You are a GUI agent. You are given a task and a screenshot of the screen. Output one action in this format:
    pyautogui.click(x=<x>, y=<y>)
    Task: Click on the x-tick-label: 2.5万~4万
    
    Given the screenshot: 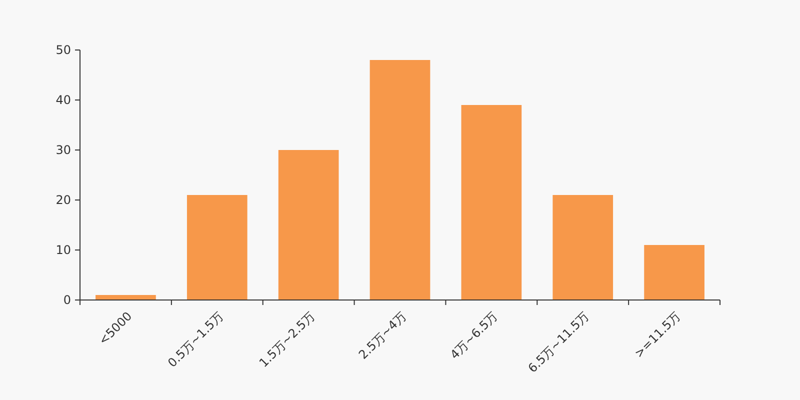 What is the action you would take?
    pyautogui.click(x=382, y=335)
    